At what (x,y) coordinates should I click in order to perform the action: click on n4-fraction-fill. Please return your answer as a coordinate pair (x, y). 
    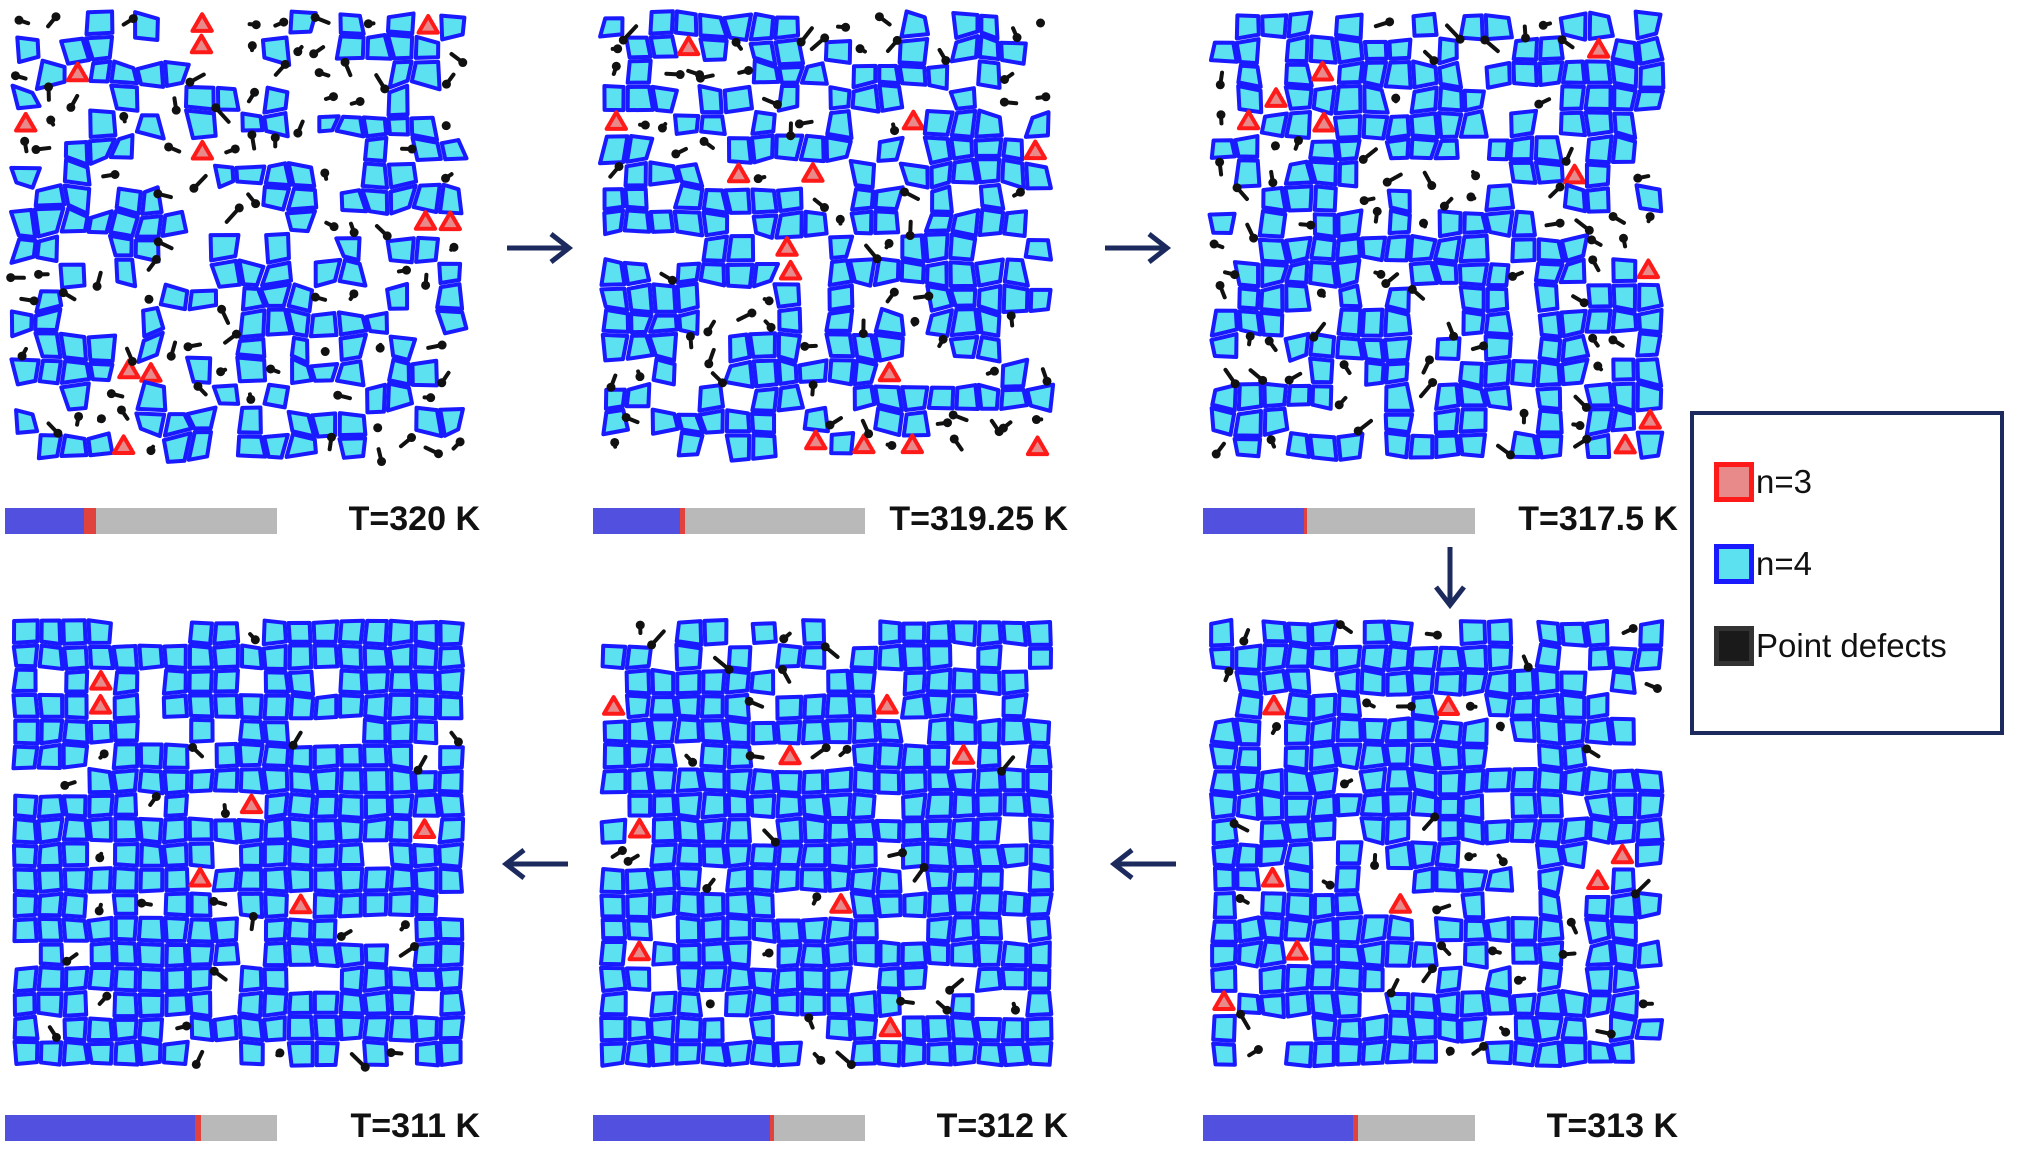
    Looking at the image, I should click on (637, 521).